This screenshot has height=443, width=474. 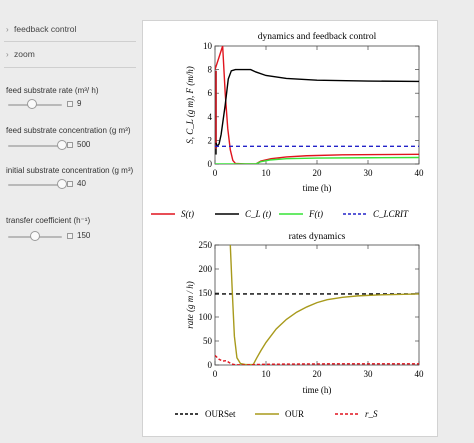 I want to click on section-zoom: › zoom, so click(x=20, y=54).